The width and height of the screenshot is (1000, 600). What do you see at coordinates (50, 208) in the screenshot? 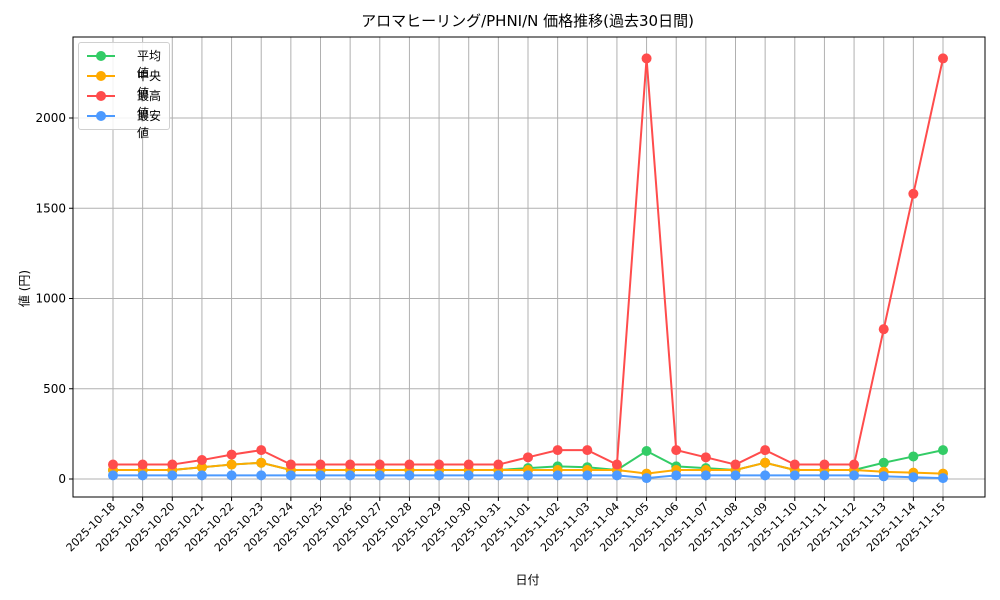
I see `y-tick-label: 1500` at bounding box center [50, 208].